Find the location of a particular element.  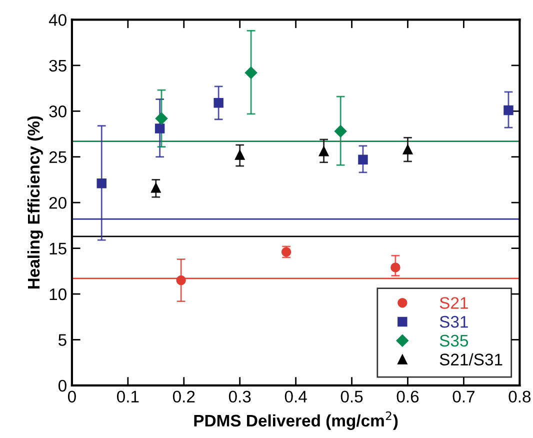

y-tick-label: 15 is located at coordinates (58, 248).